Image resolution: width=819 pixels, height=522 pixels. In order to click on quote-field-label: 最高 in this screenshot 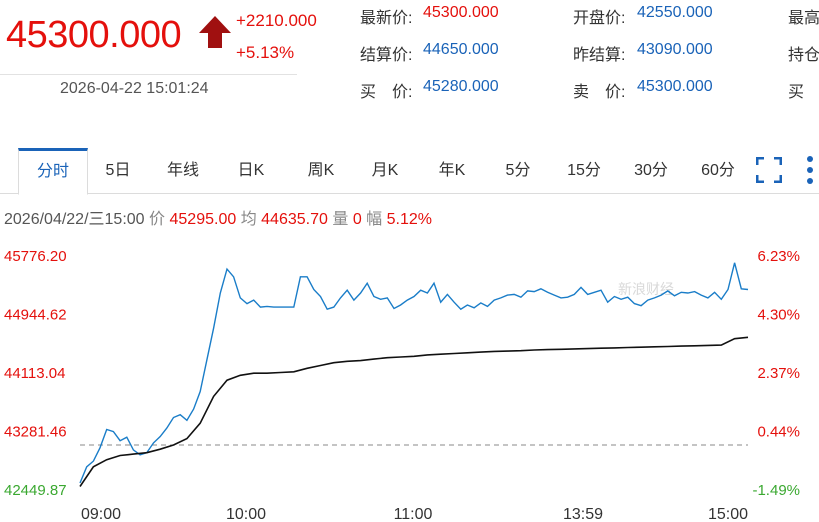, I will do `click(803, 18)`.